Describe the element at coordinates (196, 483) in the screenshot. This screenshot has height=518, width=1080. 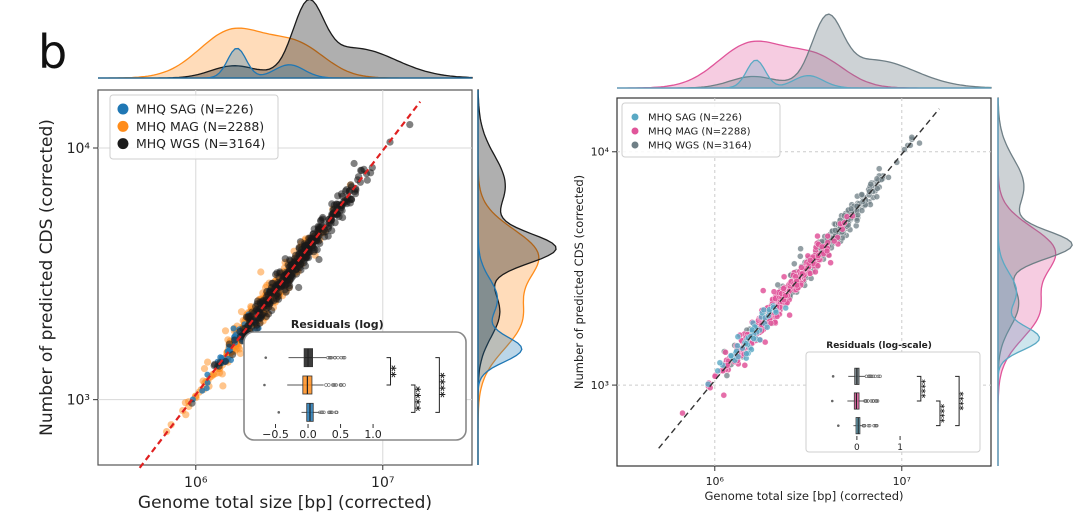
I see `x-tick-label: 10⁶` at that location.